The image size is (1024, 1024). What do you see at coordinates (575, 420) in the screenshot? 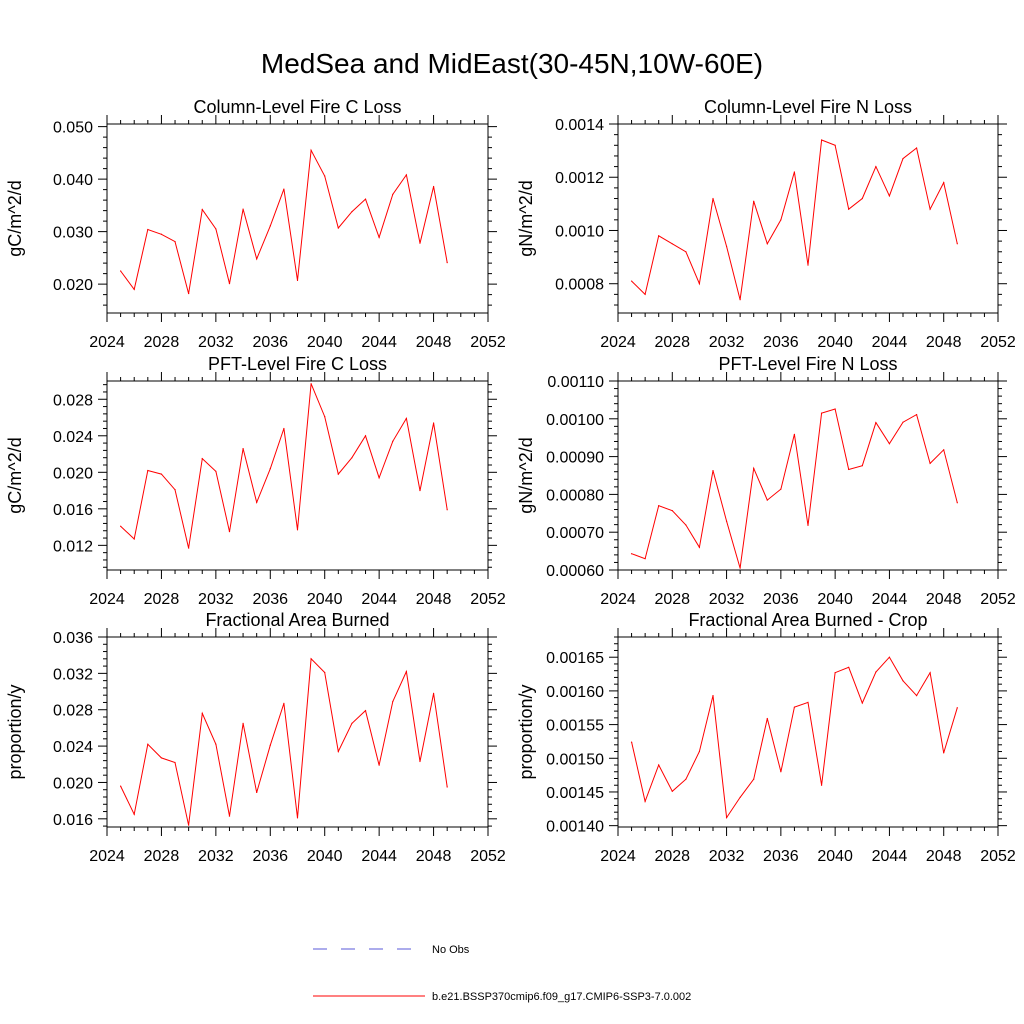
I see `y-tick-label: 0.00100` at bounding box center [575, 420].